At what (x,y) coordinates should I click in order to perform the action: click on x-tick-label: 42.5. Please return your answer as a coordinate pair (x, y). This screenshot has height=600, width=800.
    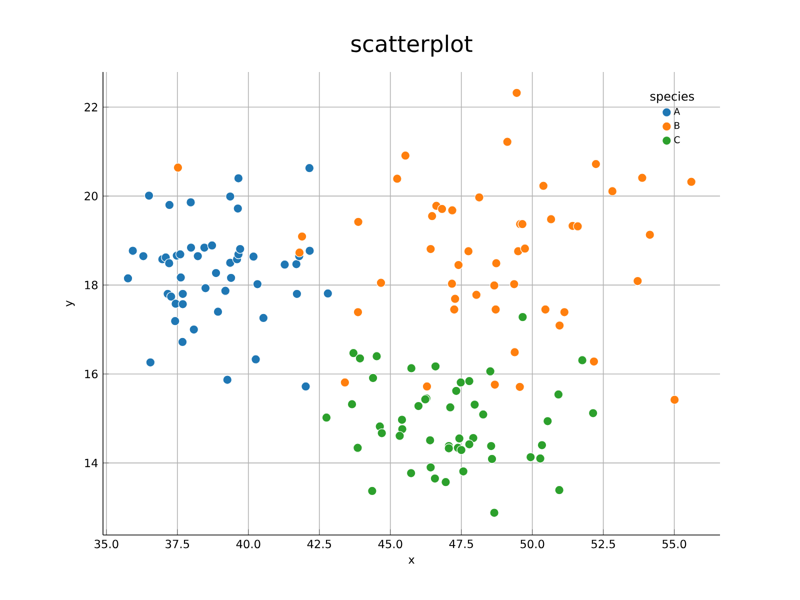
    Looking at the image, I should click on (319, 544).